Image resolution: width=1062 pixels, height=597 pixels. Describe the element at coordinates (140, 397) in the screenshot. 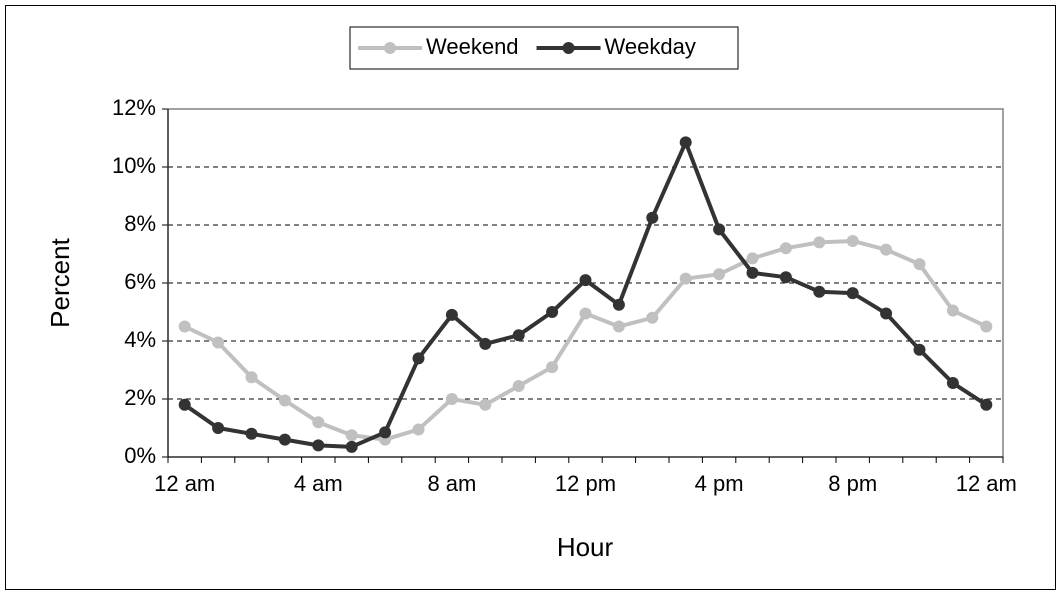

I see `y-tick-label: 2%` at that location.